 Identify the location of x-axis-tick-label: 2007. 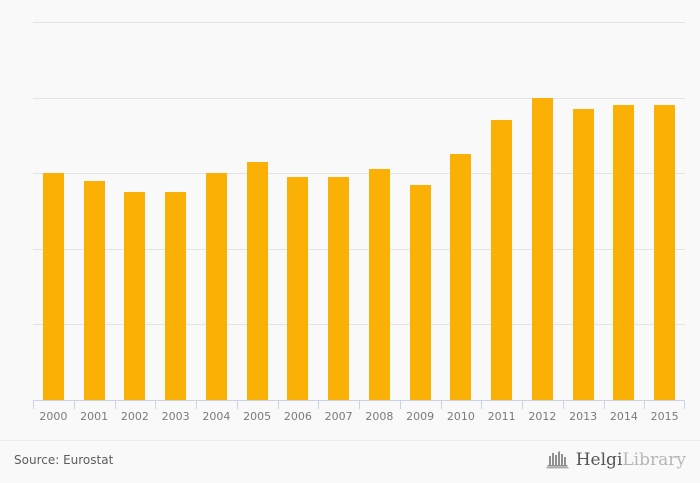
(338, 416).